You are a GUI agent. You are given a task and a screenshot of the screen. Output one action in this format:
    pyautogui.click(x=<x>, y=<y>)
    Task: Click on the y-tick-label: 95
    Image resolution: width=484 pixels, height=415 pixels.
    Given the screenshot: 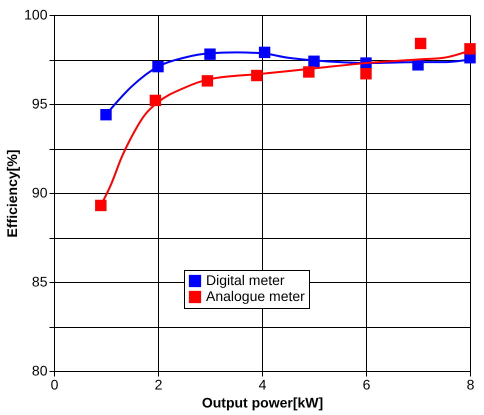 What is the action you would take?
    pyautogui.click(x=40, y=104)
    